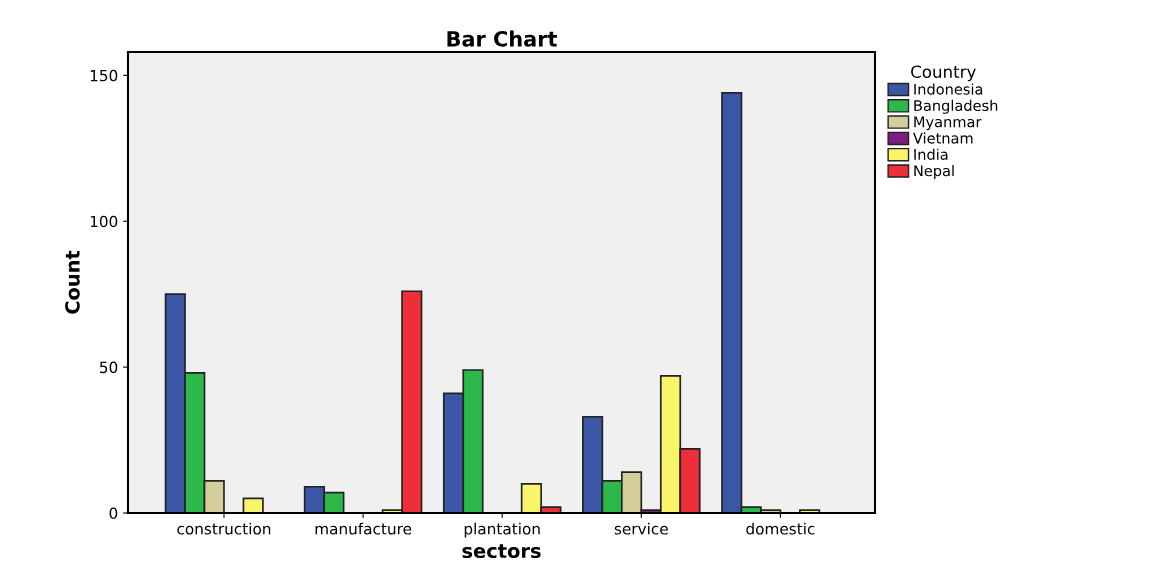 Image resolution: width=1170 pixels, height=577 pixels. What do you see at coordinates (780, 528) in the screenshot?
I see `x-tick-label: domestic` at bounding box center [780, 528].